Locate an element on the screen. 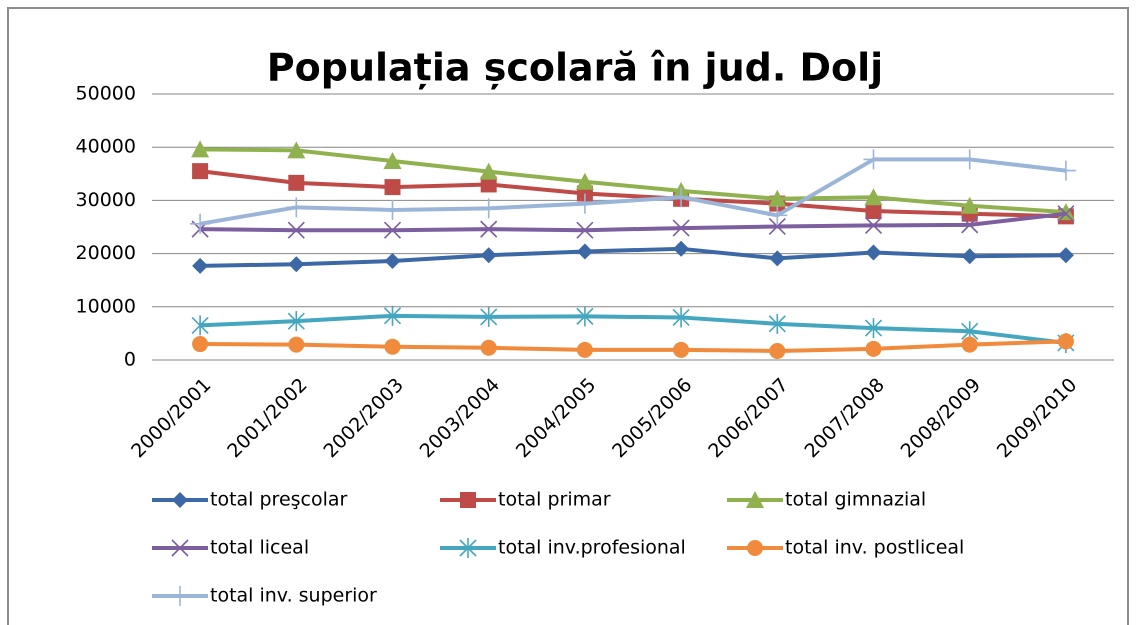  y-tick-label: 30000 is located at coordinates (106, 200).